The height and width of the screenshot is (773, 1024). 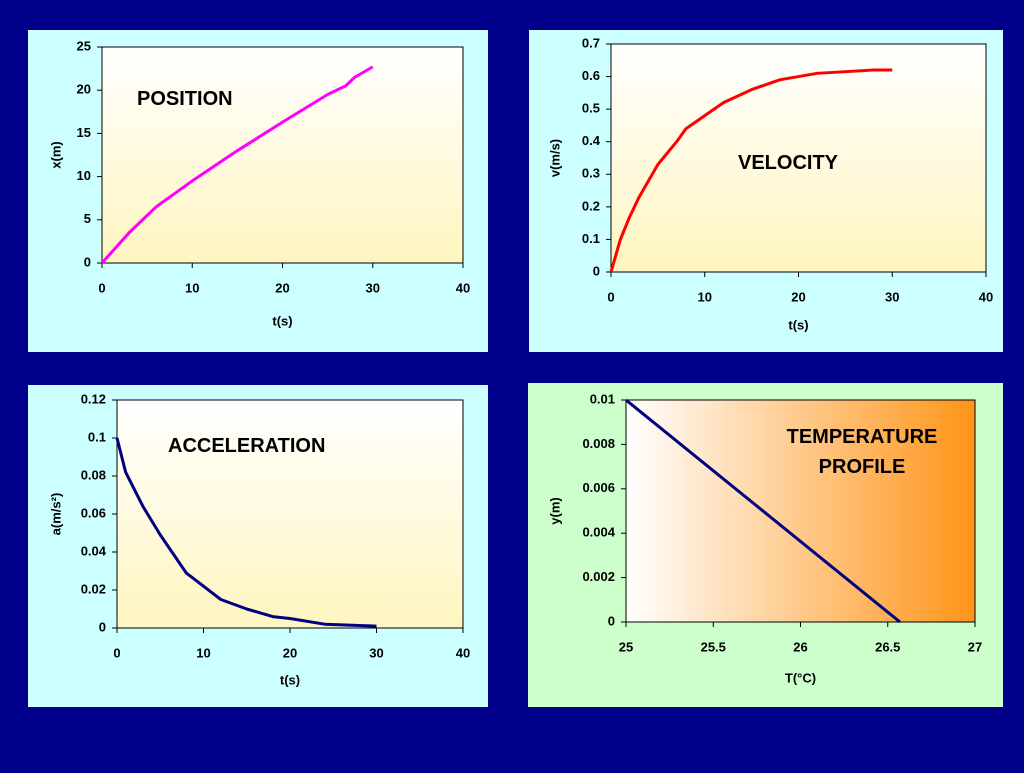 I want to click on y-tick-label: 0.6, so click(x=591, y=75).